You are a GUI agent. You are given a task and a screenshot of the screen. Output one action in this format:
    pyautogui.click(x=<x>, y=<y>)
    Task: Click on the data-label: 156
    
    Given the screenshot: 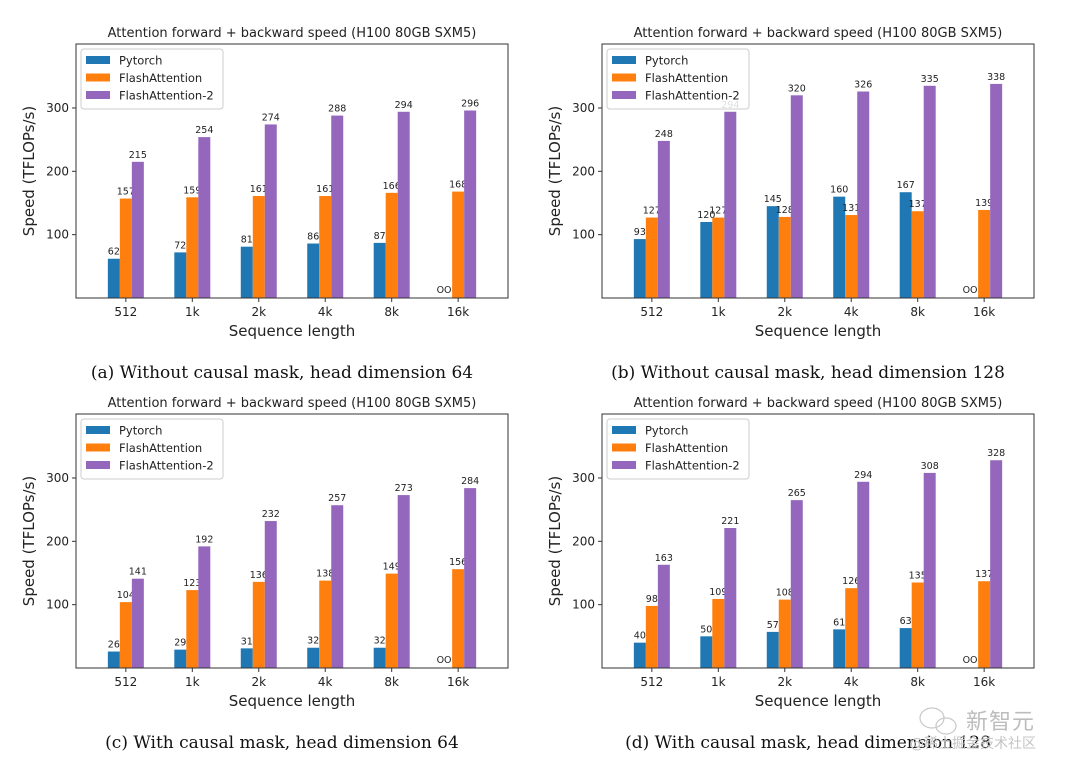 What is the action you would take?
    pyautogui.click(x=458, y=562)
    